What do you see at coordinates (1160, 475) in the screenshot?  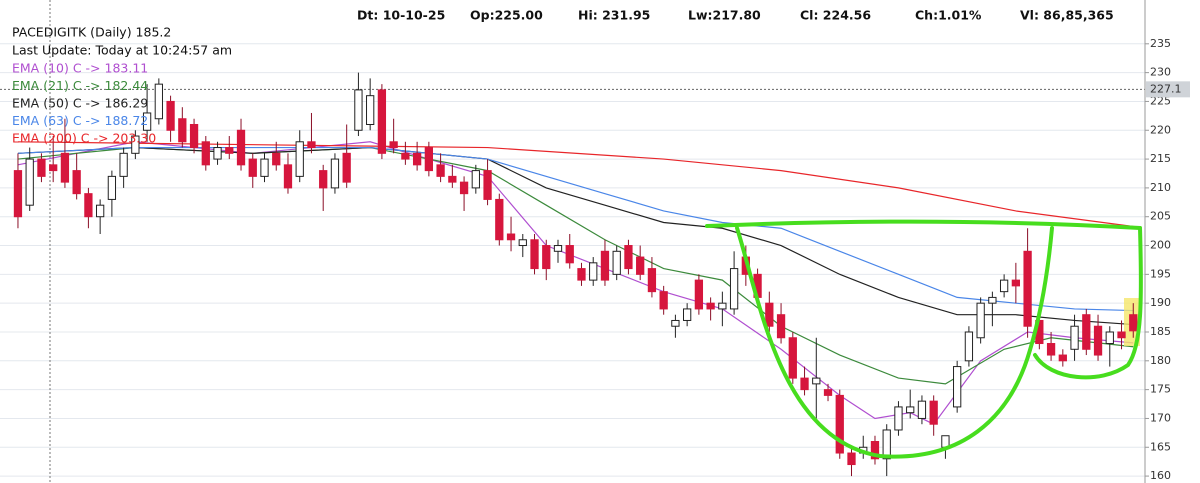 I see `y-tick-label: 160` at bounding box center [1160, 475].